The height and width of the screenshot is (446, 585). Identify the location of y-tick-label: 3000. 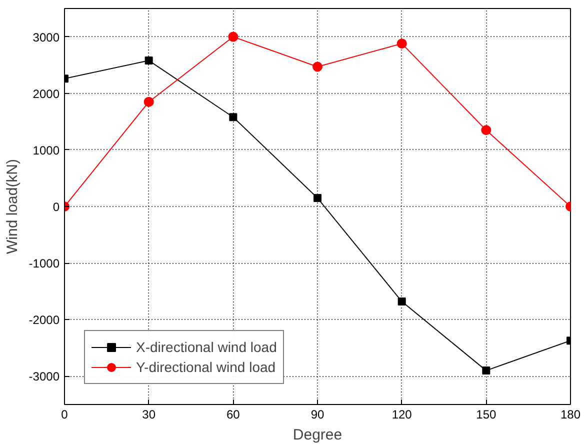
(46, 37).